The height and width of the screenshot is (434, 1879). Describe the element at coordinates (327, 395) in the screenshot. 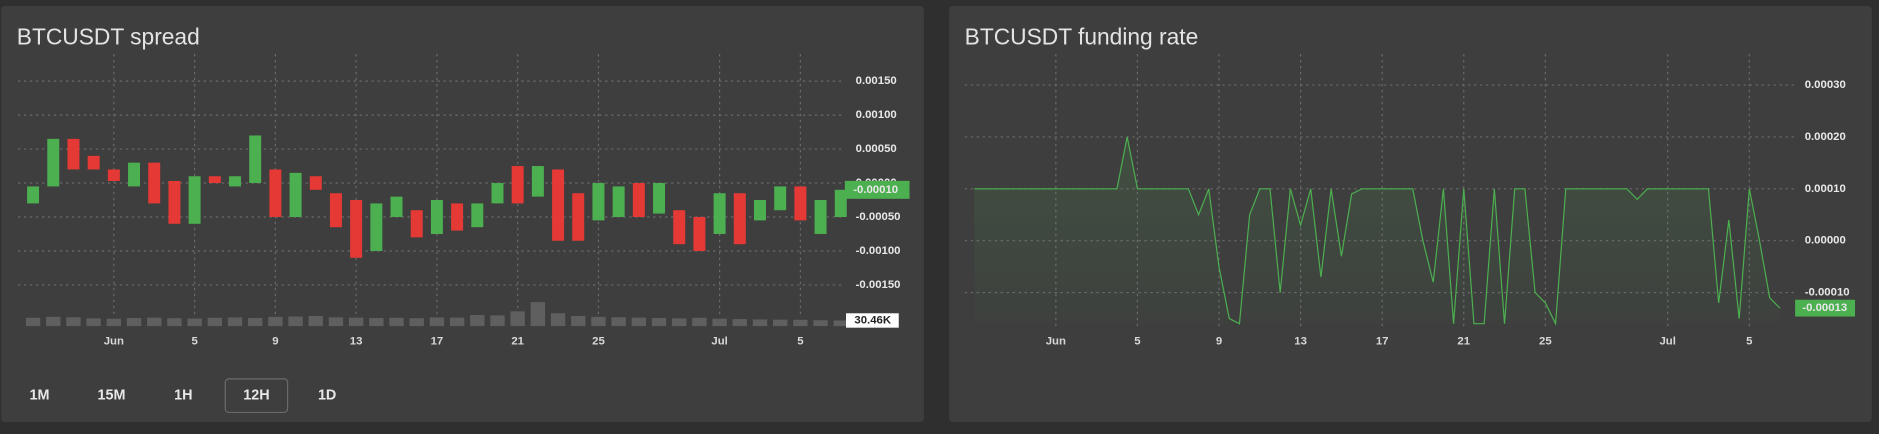

I see `interval-button: 1D` at that location.